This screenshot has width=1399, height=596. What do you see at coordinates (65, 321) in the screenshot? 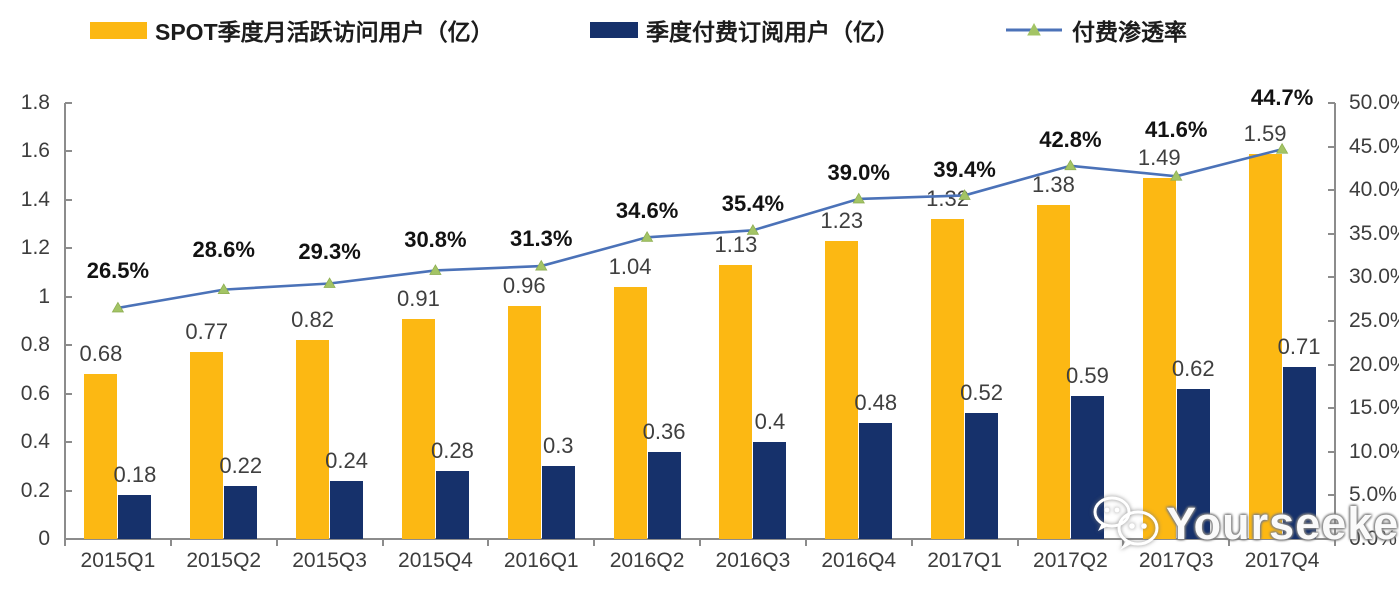
I see `left-y-axis` at bounding box center [65, 321].